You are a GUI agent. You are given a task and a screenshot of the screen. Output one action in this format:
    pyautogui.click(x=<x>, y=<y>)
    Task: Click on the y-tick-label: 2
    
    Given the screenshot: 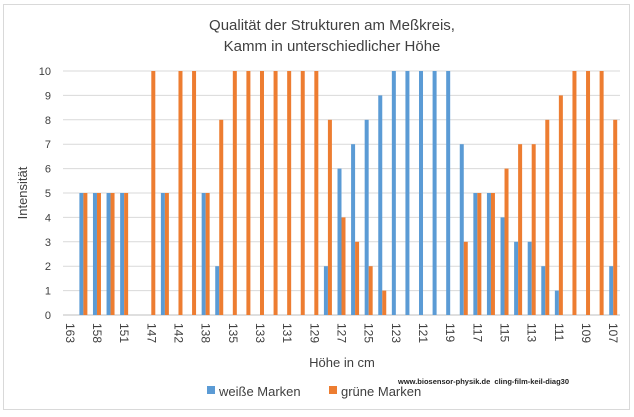 What is the action you would take?
    pyautogui.click(x=48, y=267)
    